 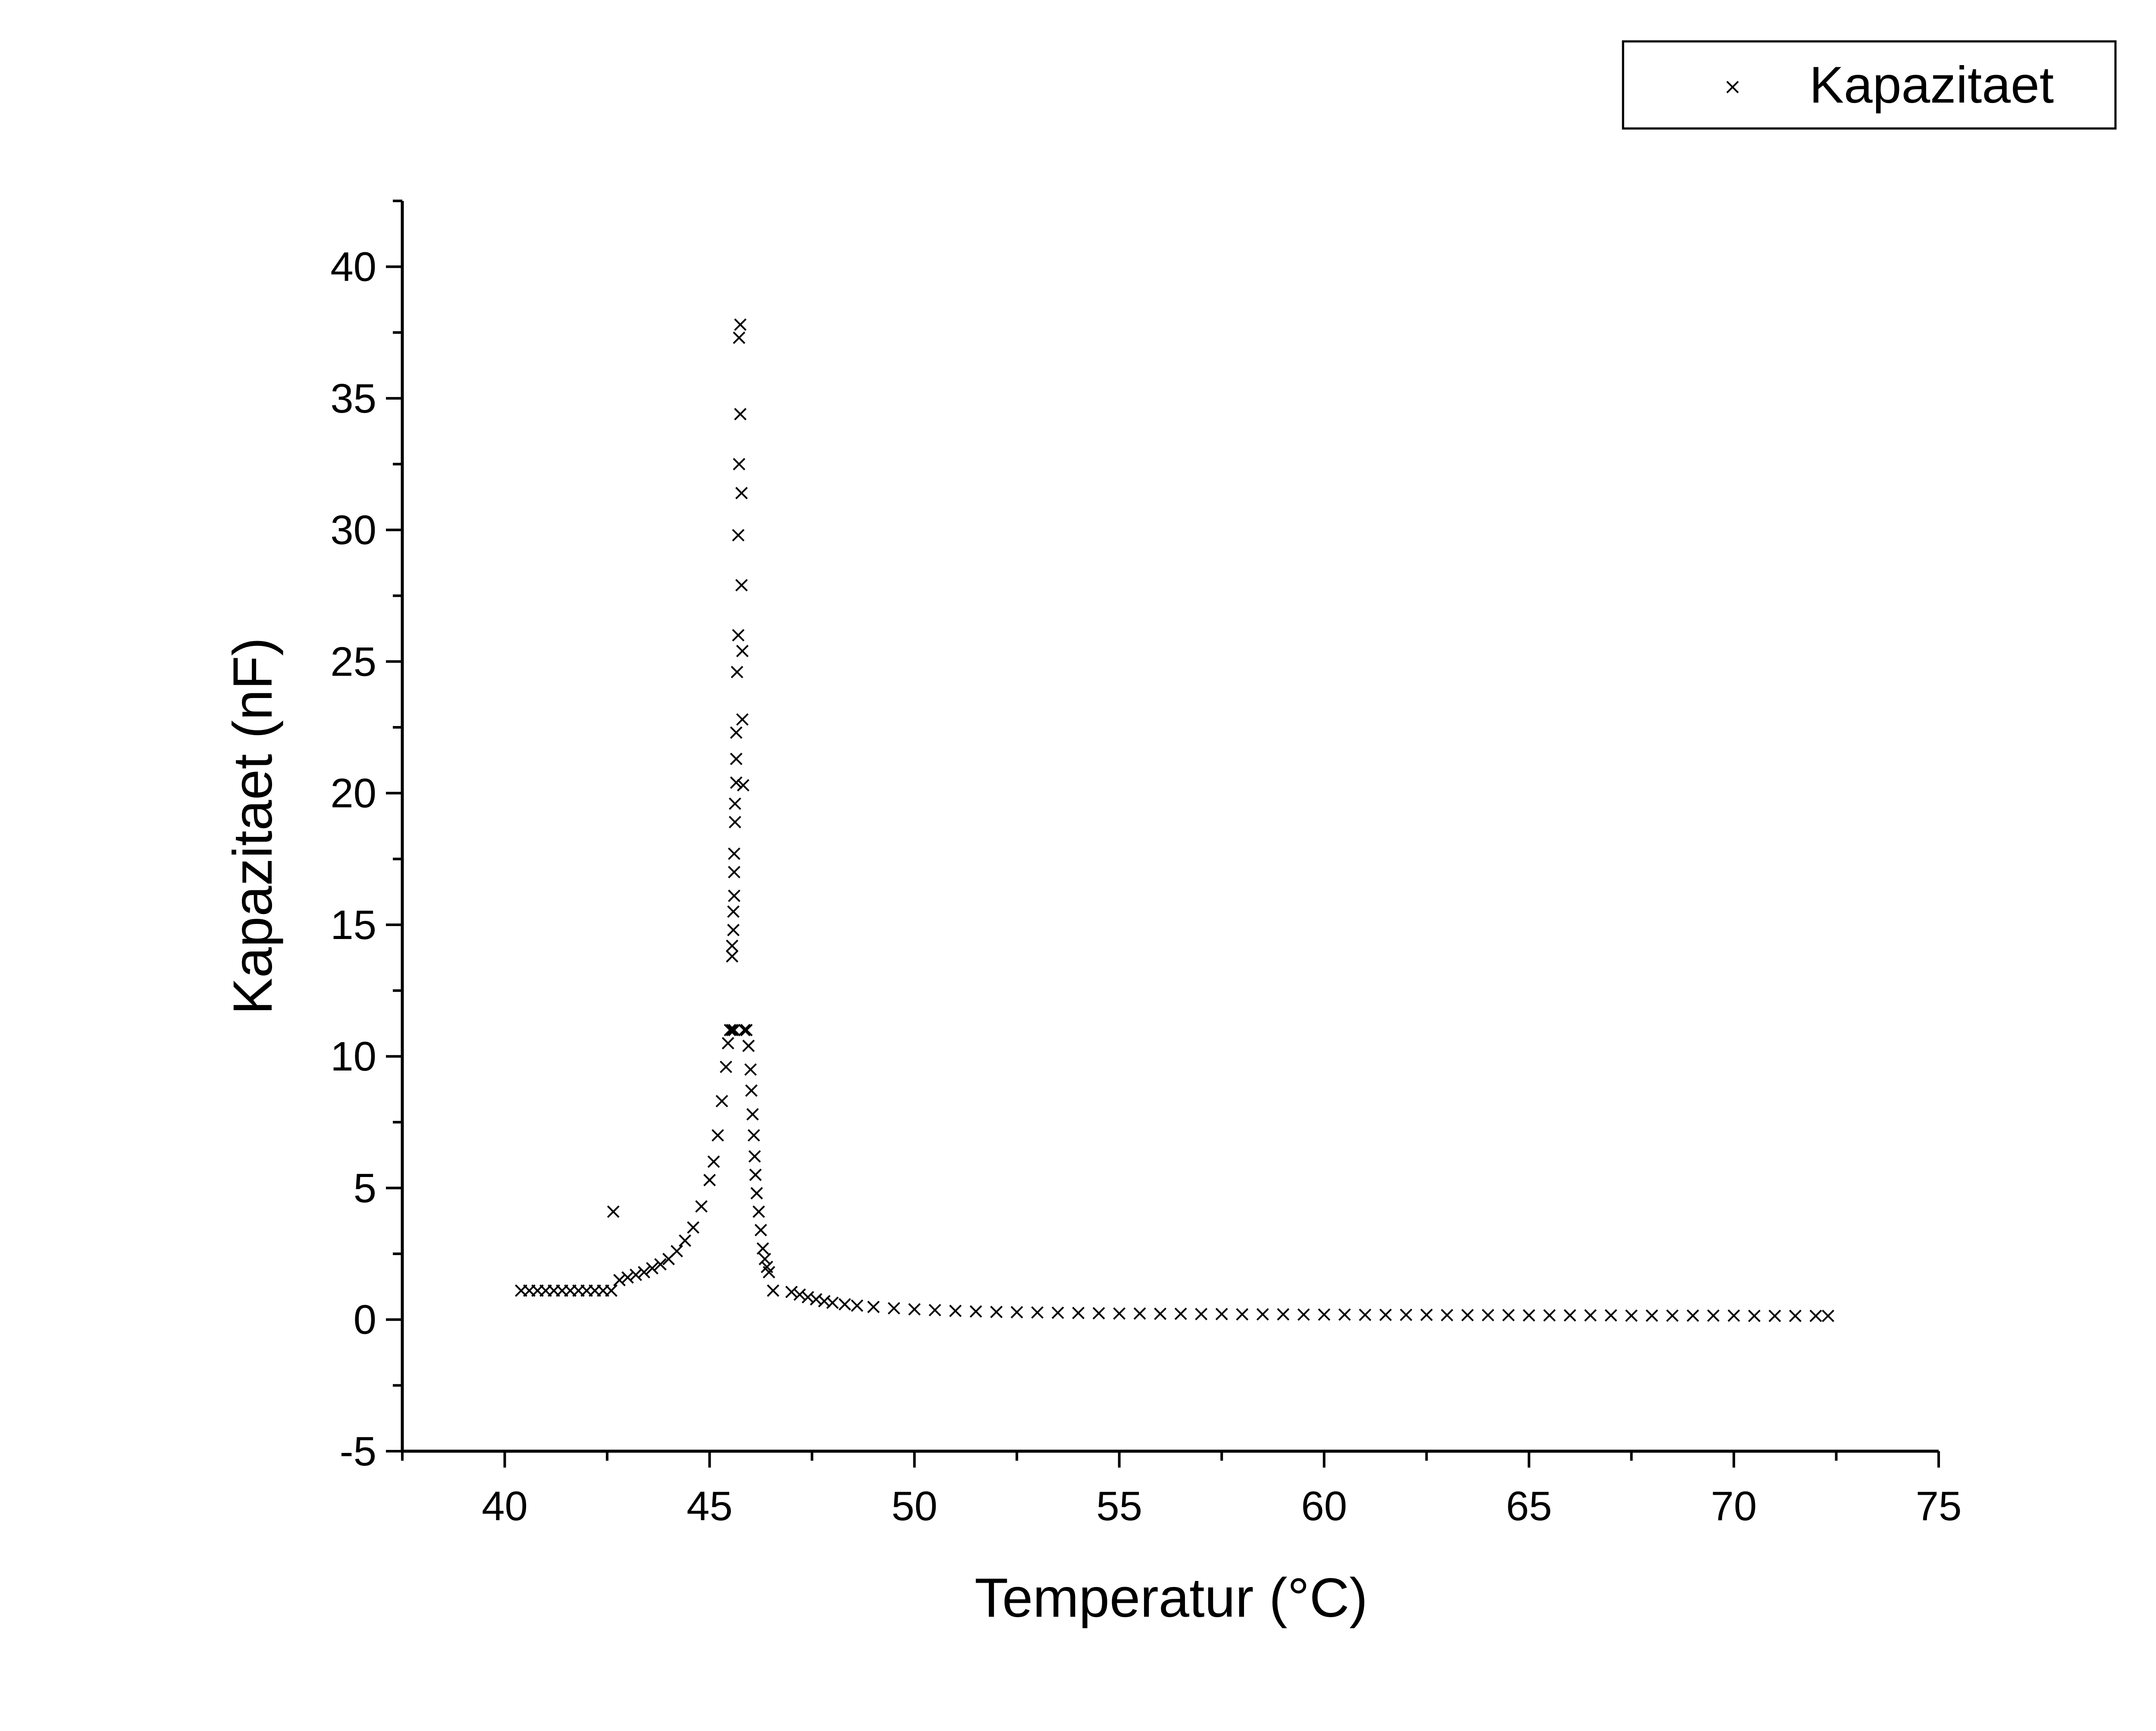 What do you see at coordinates (353, 267) in the screenshot?
I see `y-tick-label: 40` at bounding box center [353, 267].